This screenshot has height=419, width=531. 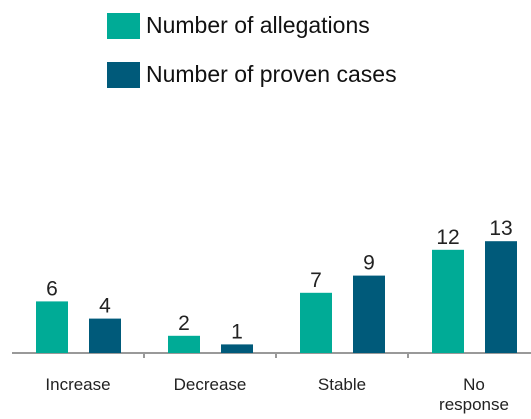 What do you see at coordinates (474, 394) in the screenshot?
I see `x-tick-label: No response` at bounding box center [474, 394].